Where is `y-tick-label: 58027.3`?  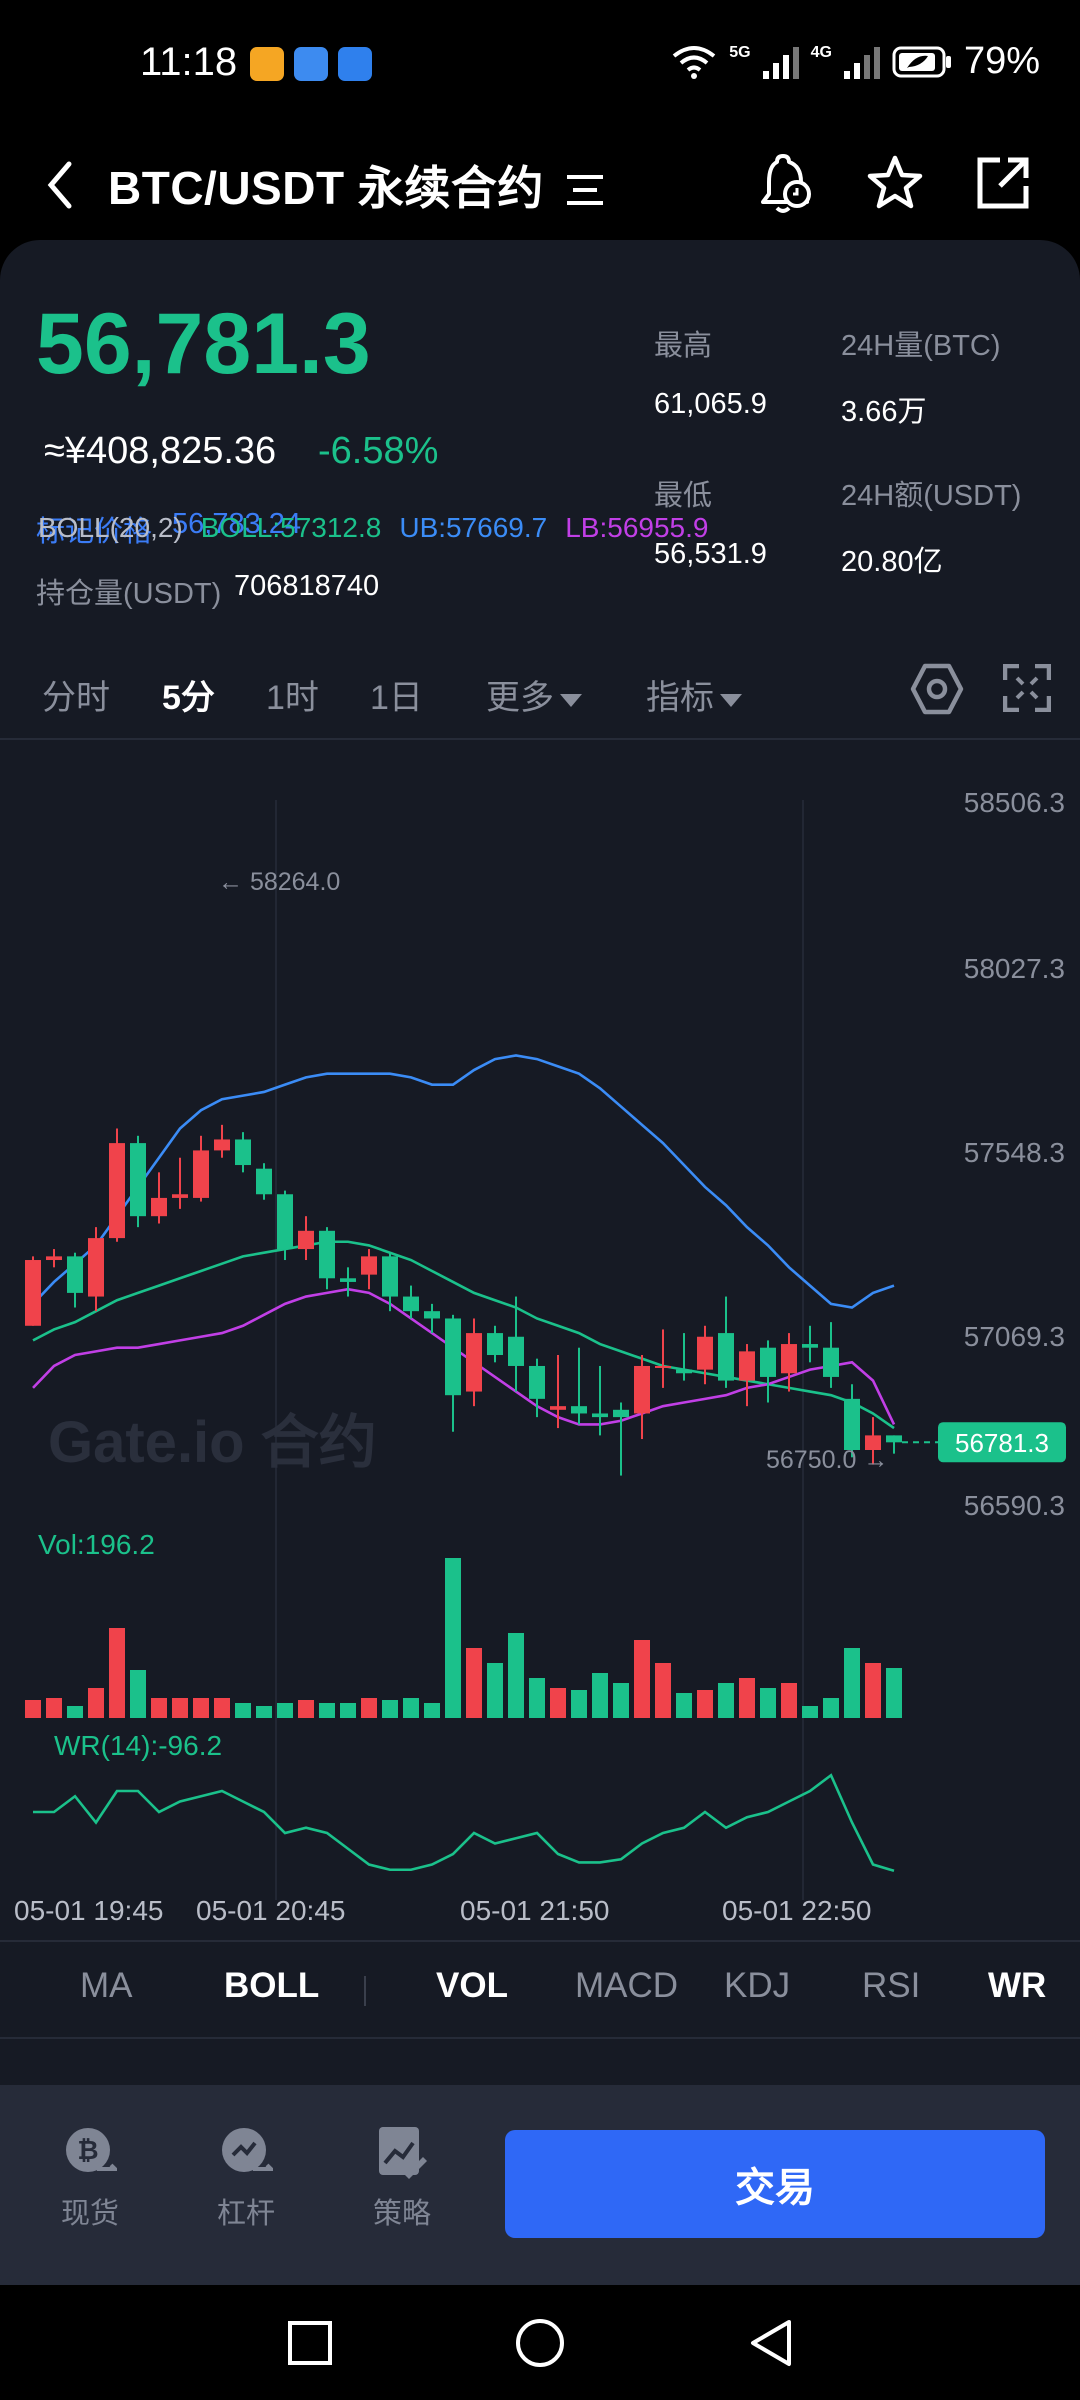
y-tick-label: 58027.3 is located at coordinates (1014, 968).